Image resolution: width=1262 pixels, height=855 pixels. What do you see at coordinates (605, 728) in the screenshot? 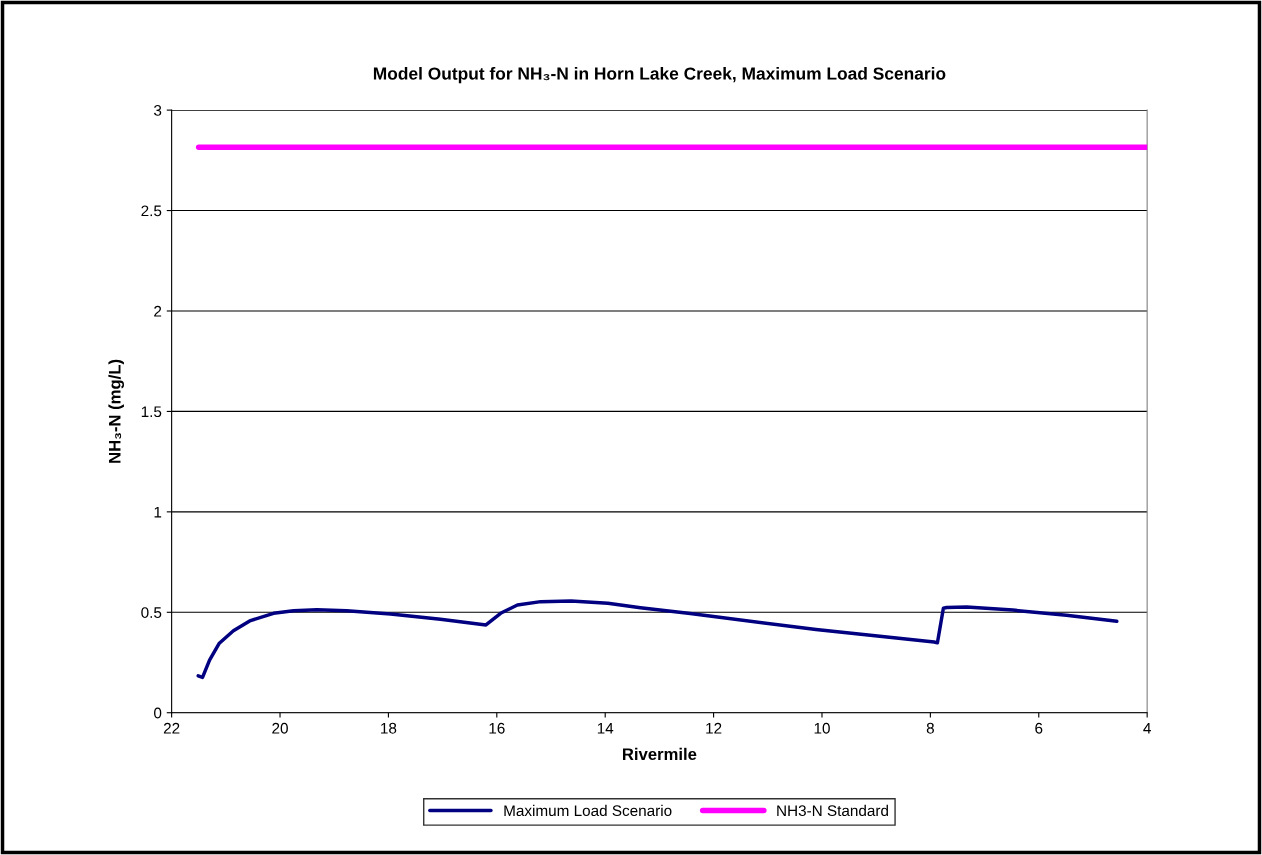
I see `x-tick-label: 14` at bounding box center [605, 728].